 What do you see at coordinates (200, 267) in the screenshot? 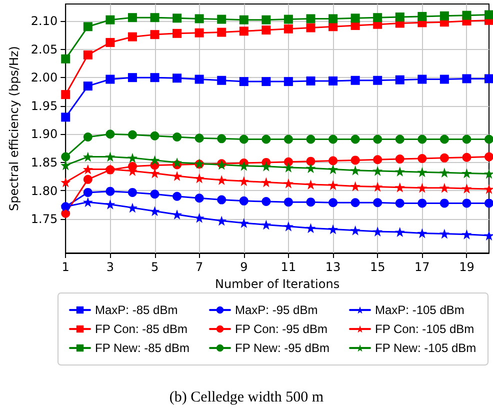
I see `x-tick-label: 7` at bounding box center [200, 267].